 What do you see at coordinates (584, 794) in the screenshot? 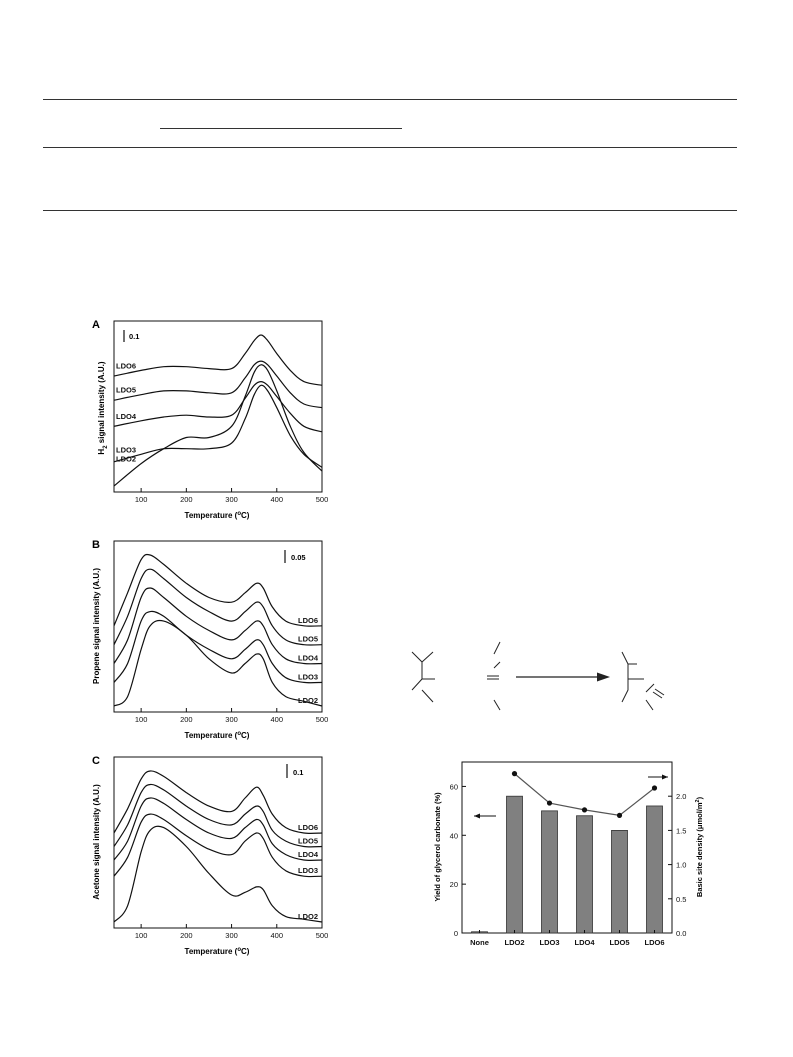
I see `basic-site-density-series` at bounding box center [584, 794].